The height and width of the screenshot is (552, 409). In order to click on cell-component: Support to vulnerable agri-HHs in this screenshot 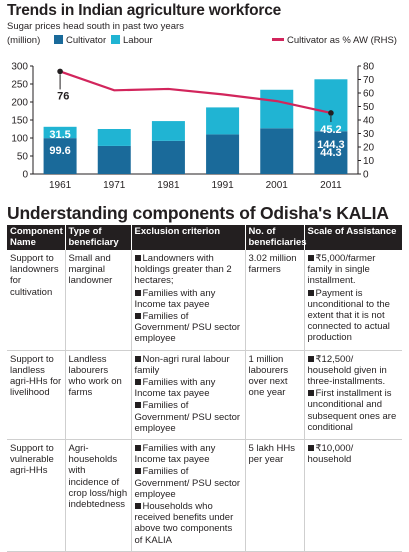, I will do `click(36, 495)`.